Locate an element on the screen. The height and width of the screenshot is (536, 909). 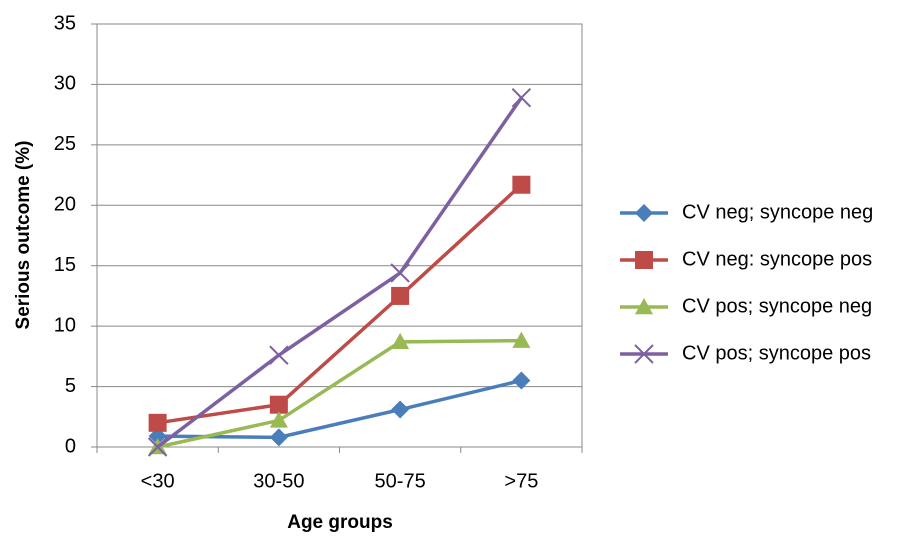
y-tick-label: 20 is located at coordinates (65, 205).